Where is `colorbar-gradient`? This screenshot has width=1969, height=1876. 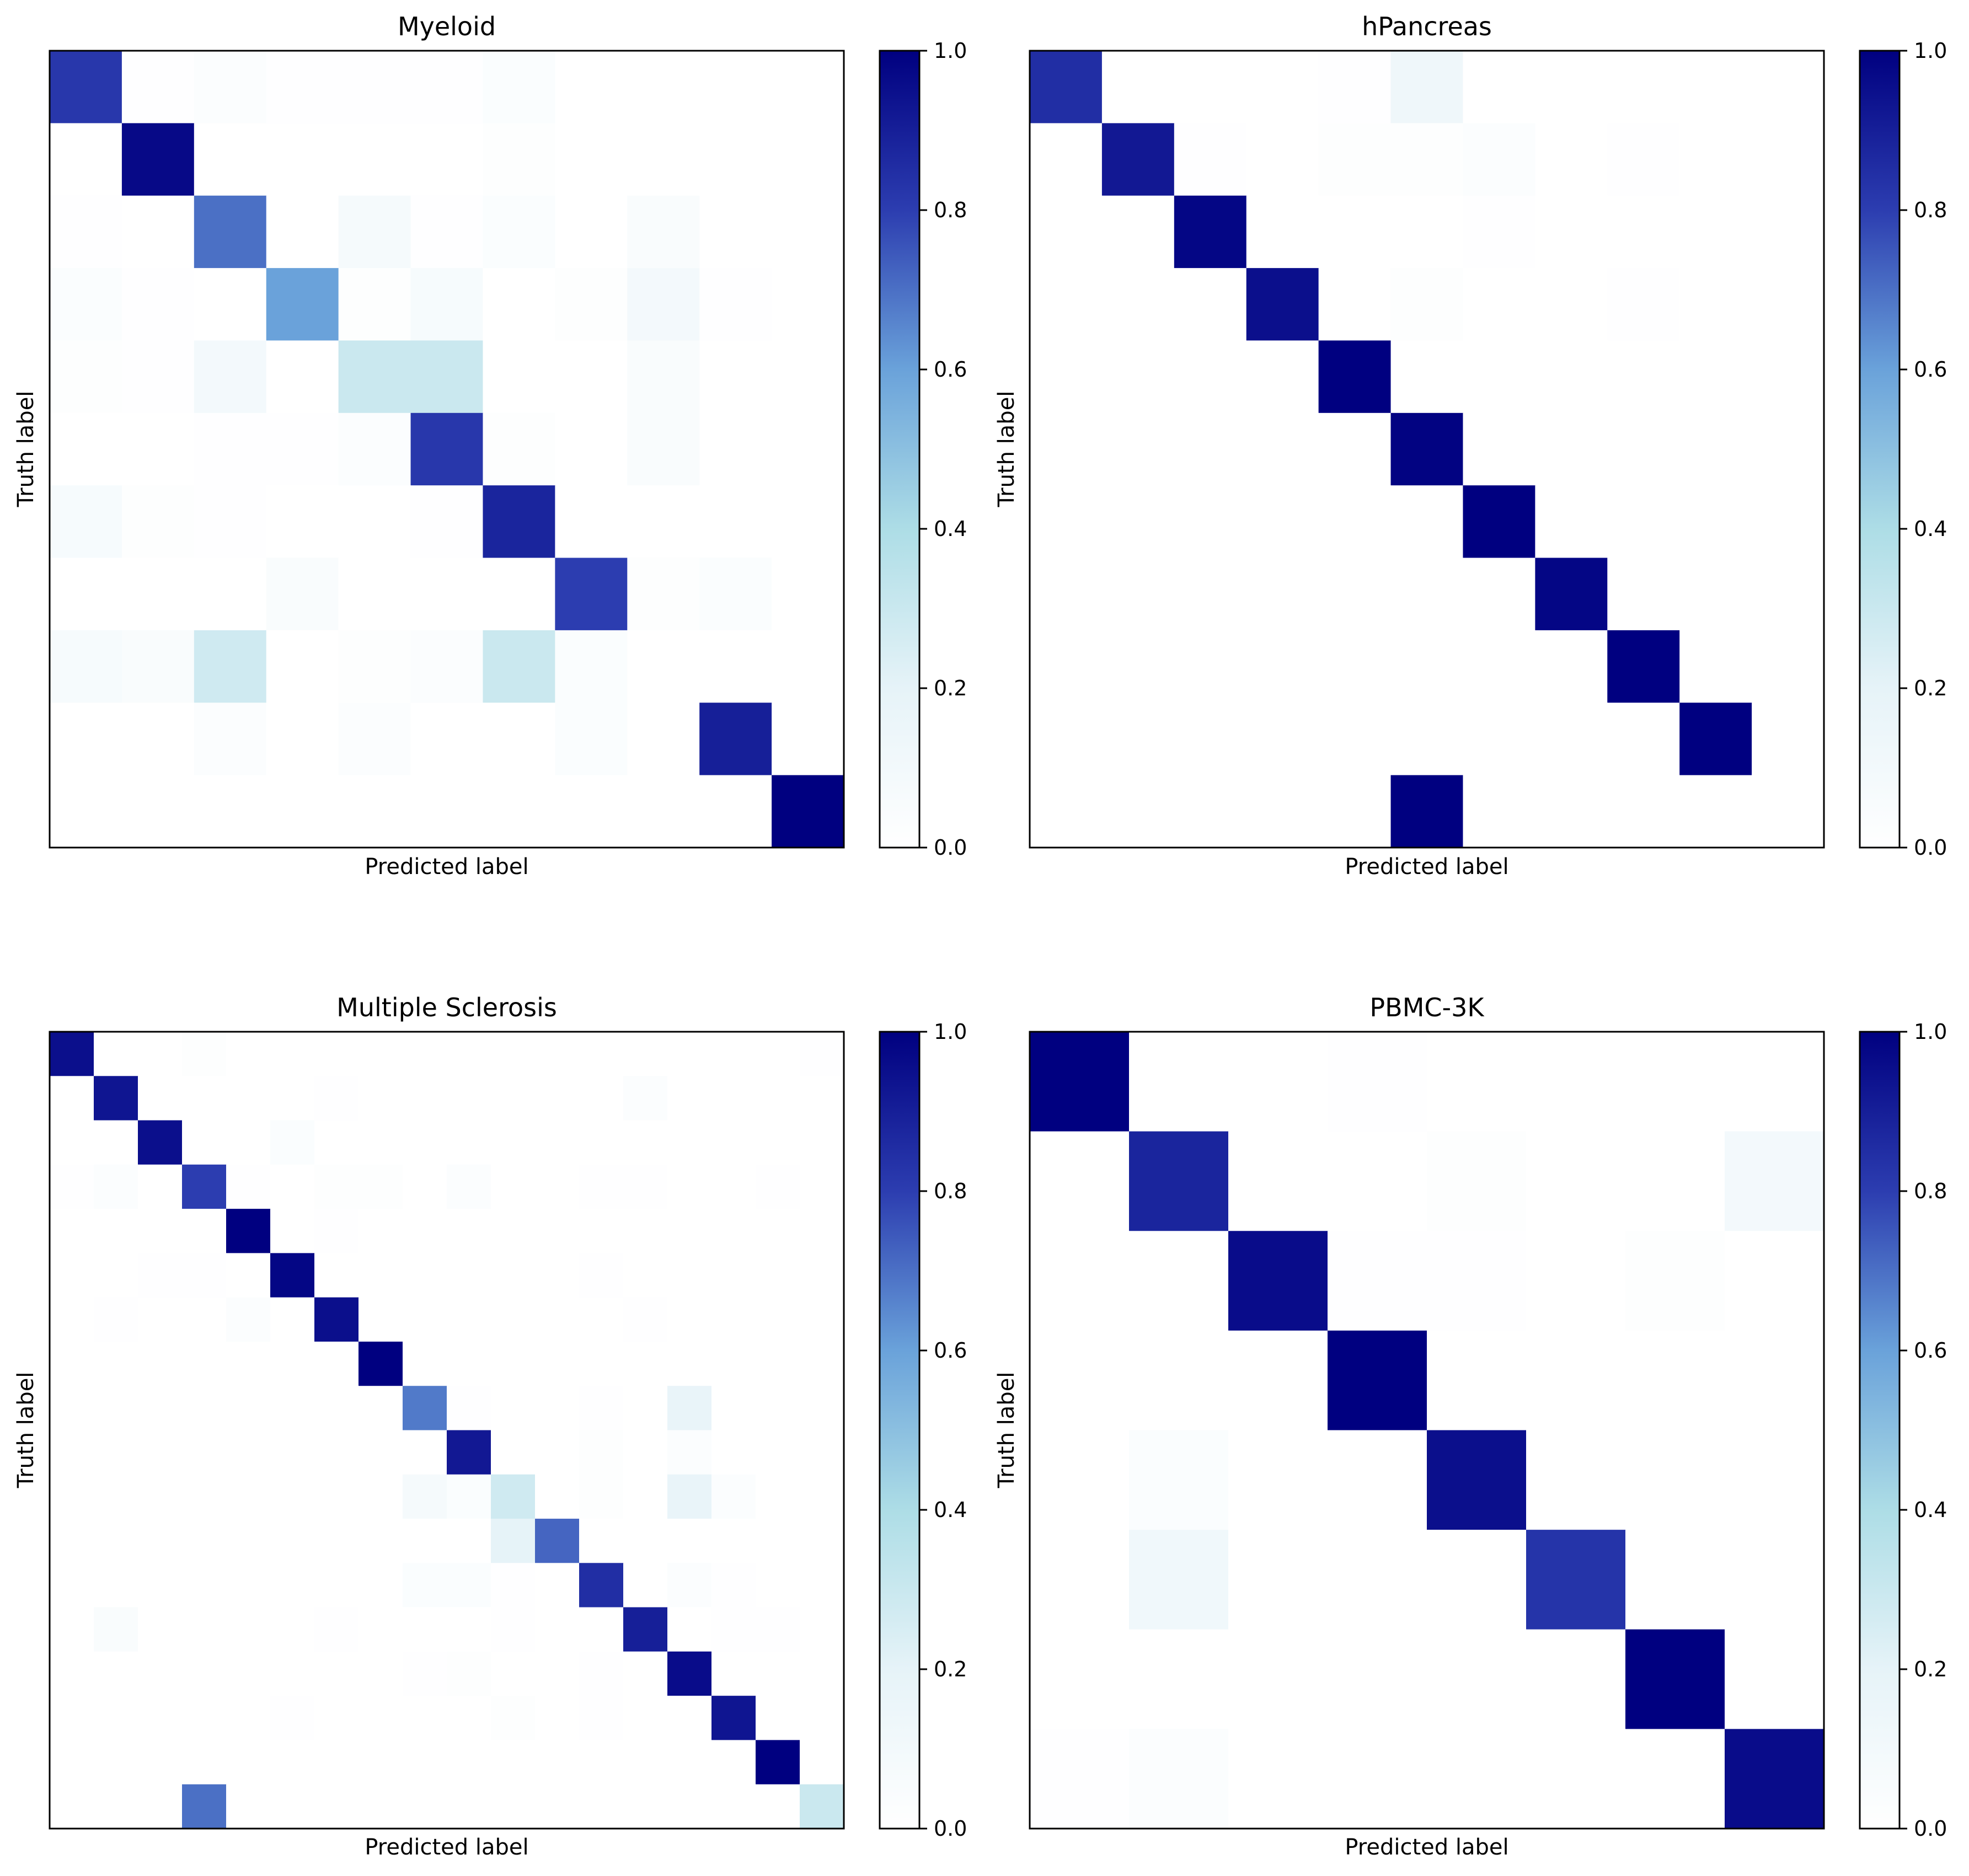
colorbar-gradient is located at coordinates (1880, 450).